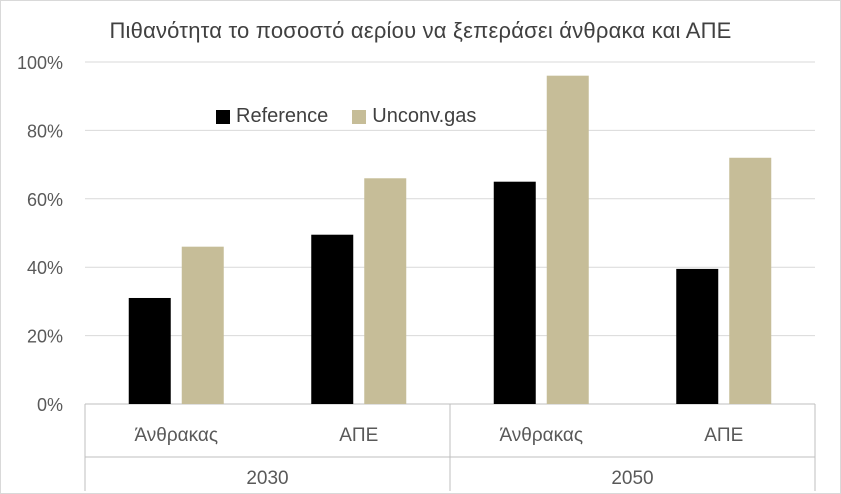 This screenshot has height=494, width=841. Describe the element at coordinates (45, 131) in the screenshot. I see `y-tick-label: 80%` at that location.